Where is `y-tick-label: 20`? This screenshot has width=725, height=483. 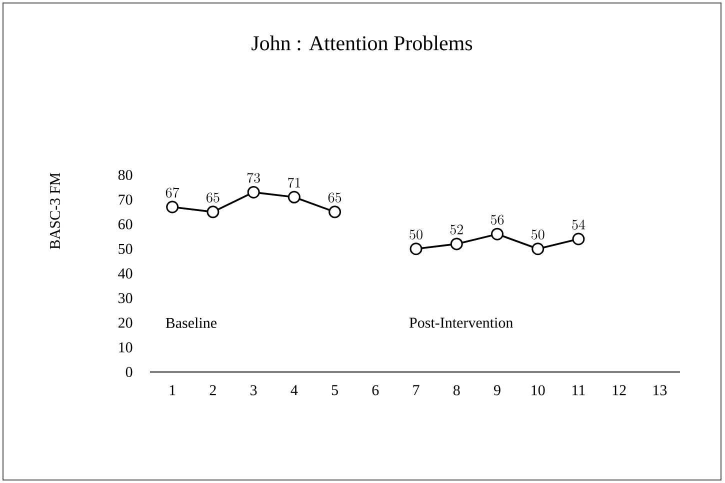
y-tick-label: 20 is located at coordinates (125, 323).